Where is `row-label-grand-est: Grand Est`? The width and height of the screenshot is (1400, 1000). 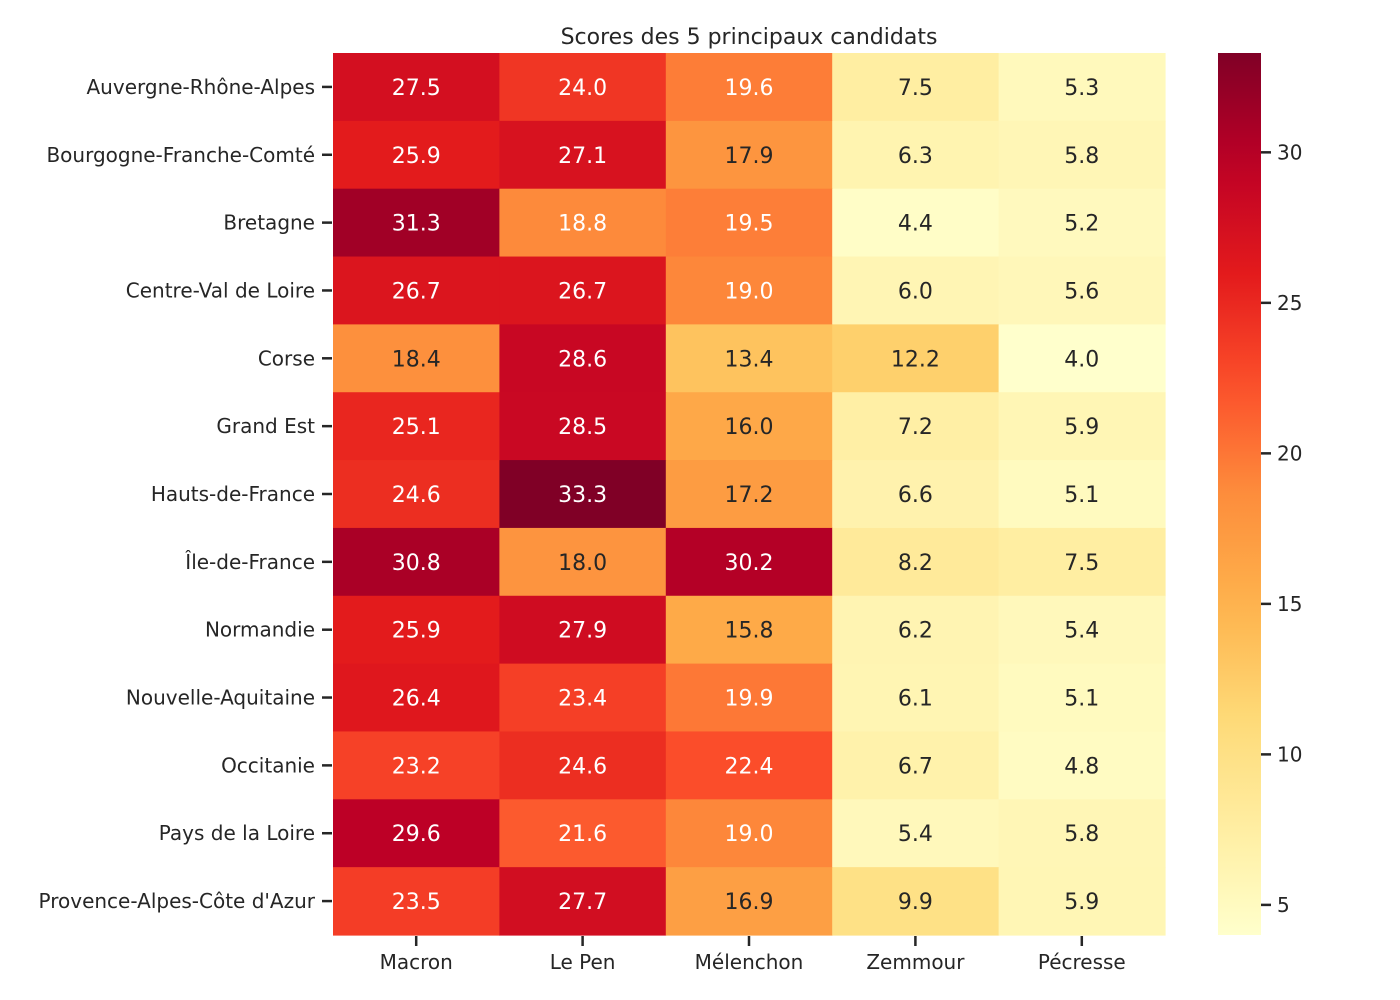 row-label-grand-est: Grand Est is located at coordinates (265, 426).